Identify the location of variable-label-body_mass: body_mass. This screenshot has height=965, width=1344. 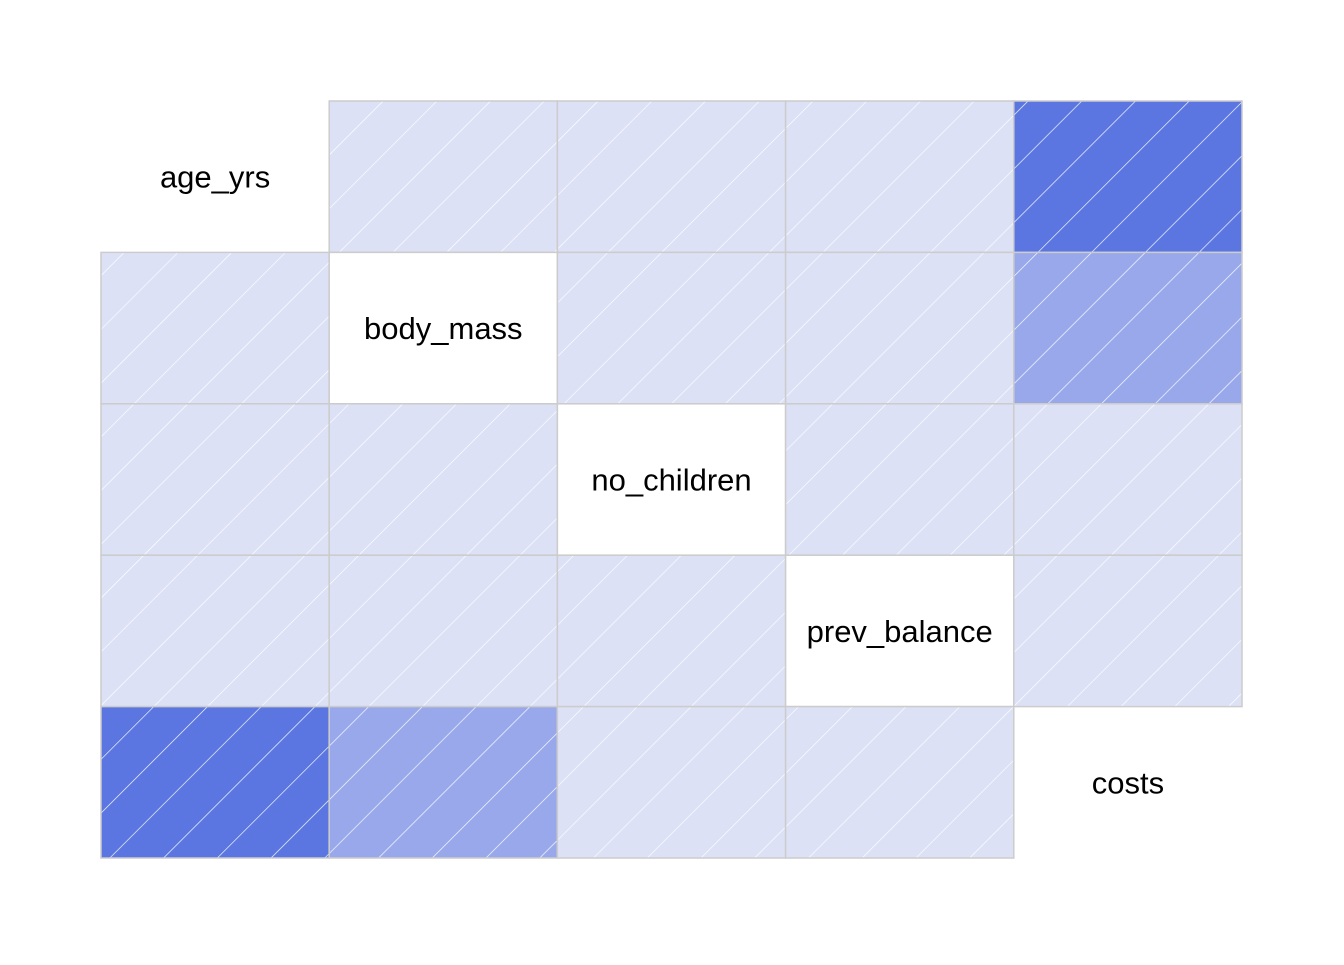
(443, 328).